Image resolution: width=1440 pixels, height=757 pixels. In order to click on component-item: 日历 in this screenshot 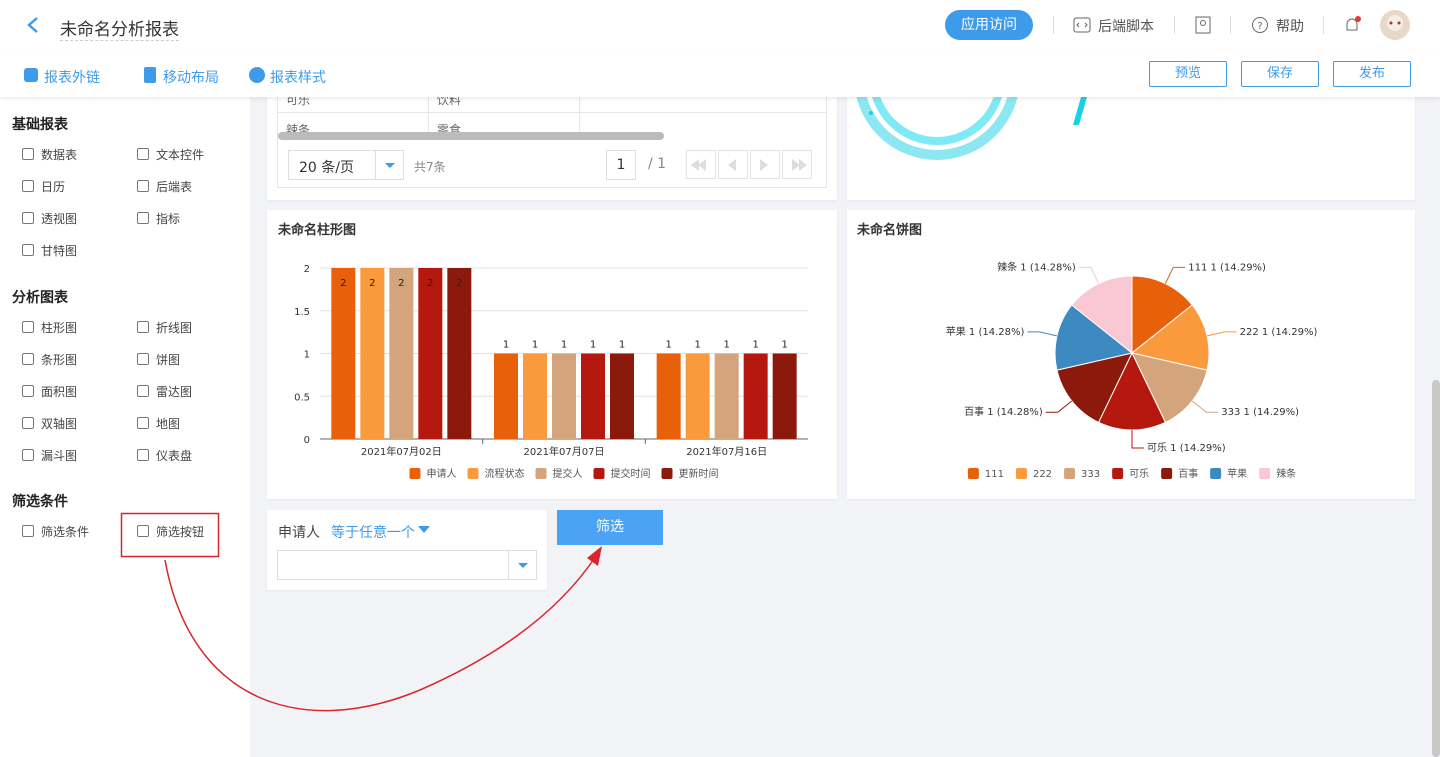, I will do `click(53, 187)`.